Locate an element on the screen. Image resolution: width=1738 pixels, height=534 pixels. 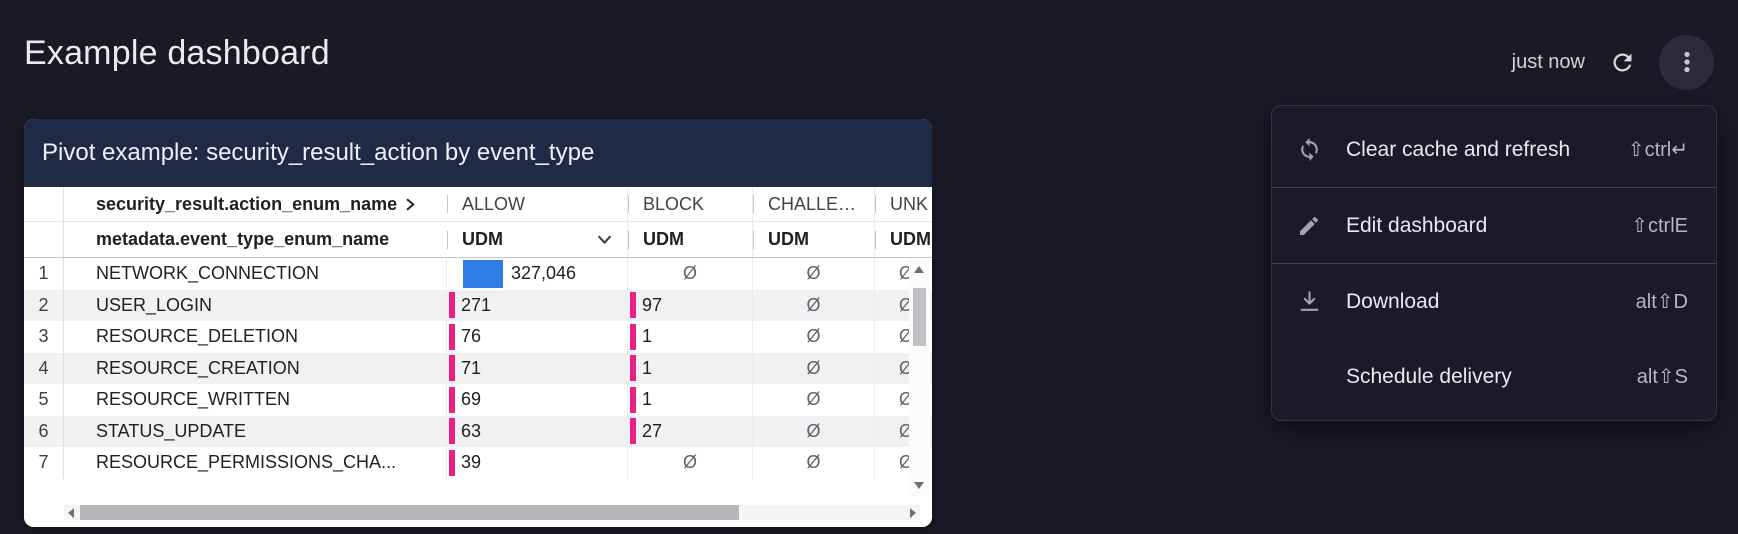
measure-header-unknown: UDM is located at coordinates (903, 239).